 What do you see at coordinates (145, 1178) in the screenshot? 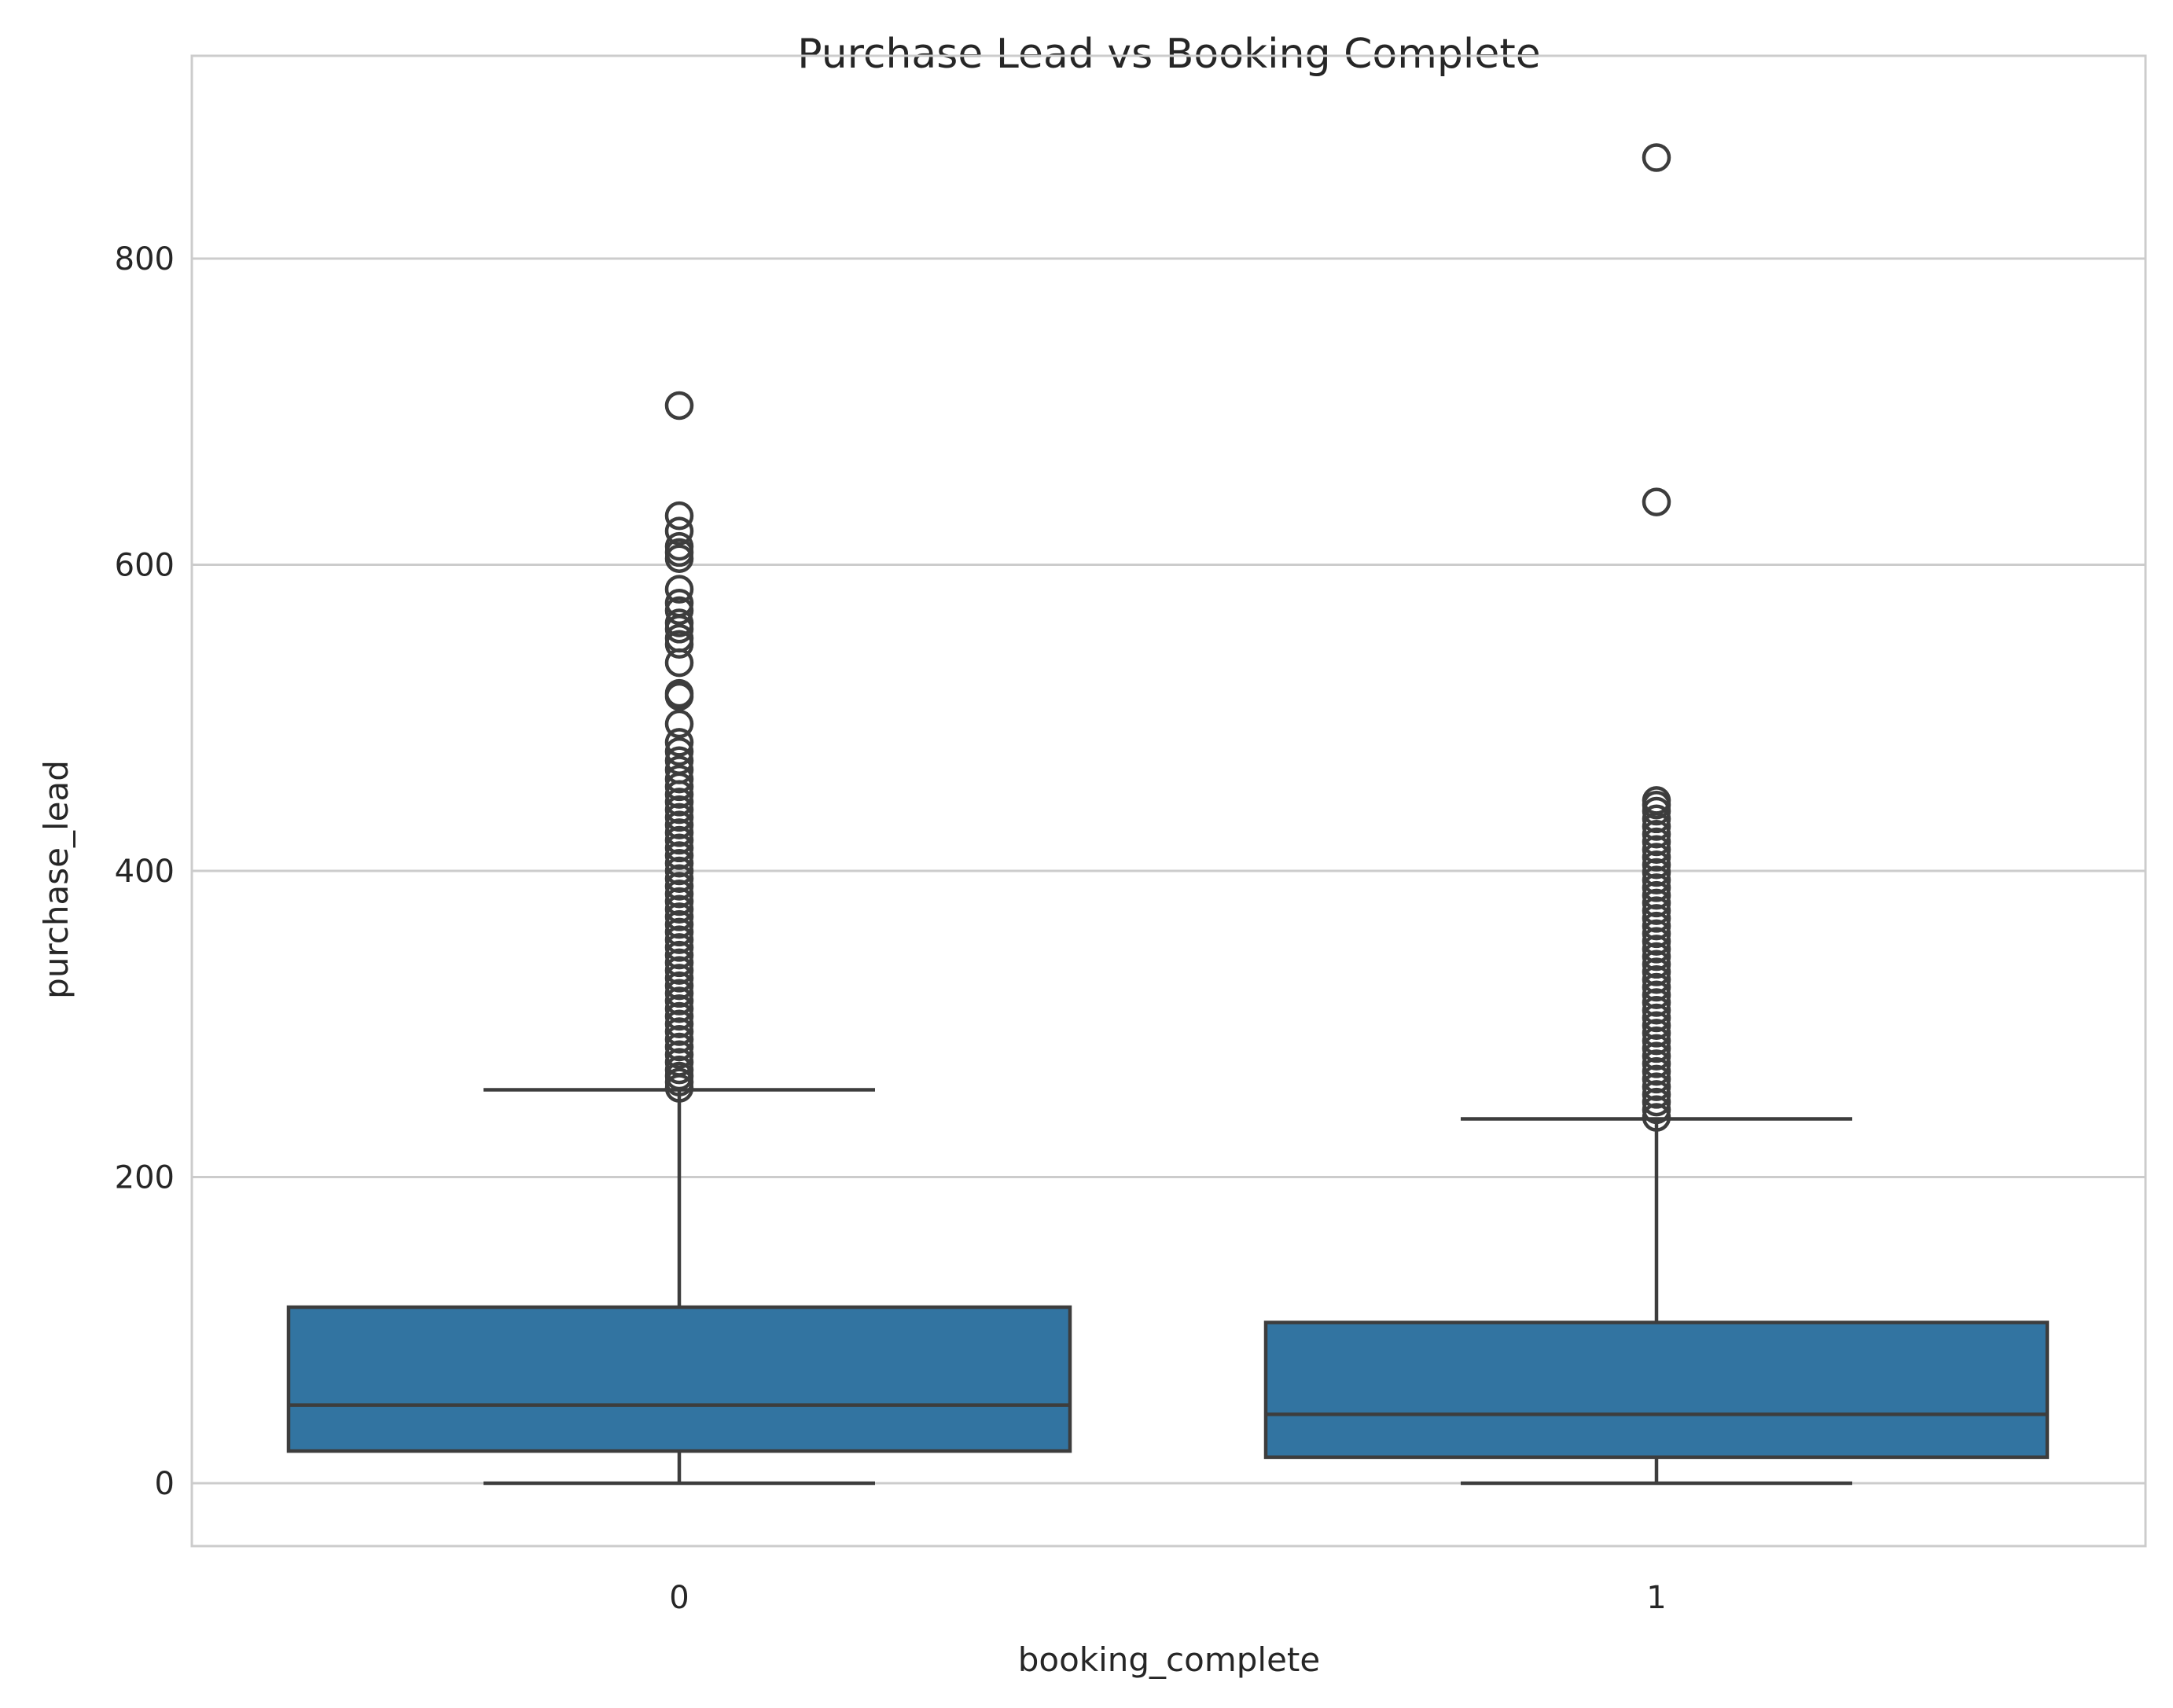
I see `y-tick-label-200: 200` at bounding box center [145, 1178].